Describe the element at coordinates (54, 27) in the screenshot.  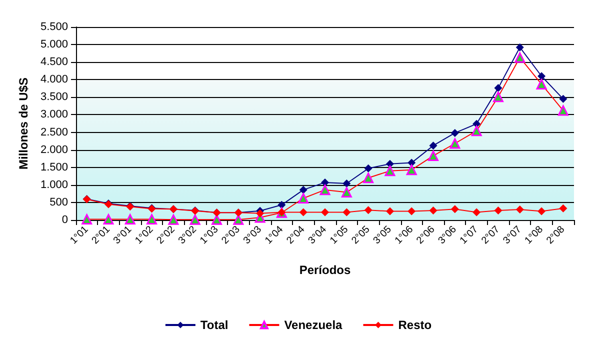
I see `y-tick-label: 5.500` at that location.